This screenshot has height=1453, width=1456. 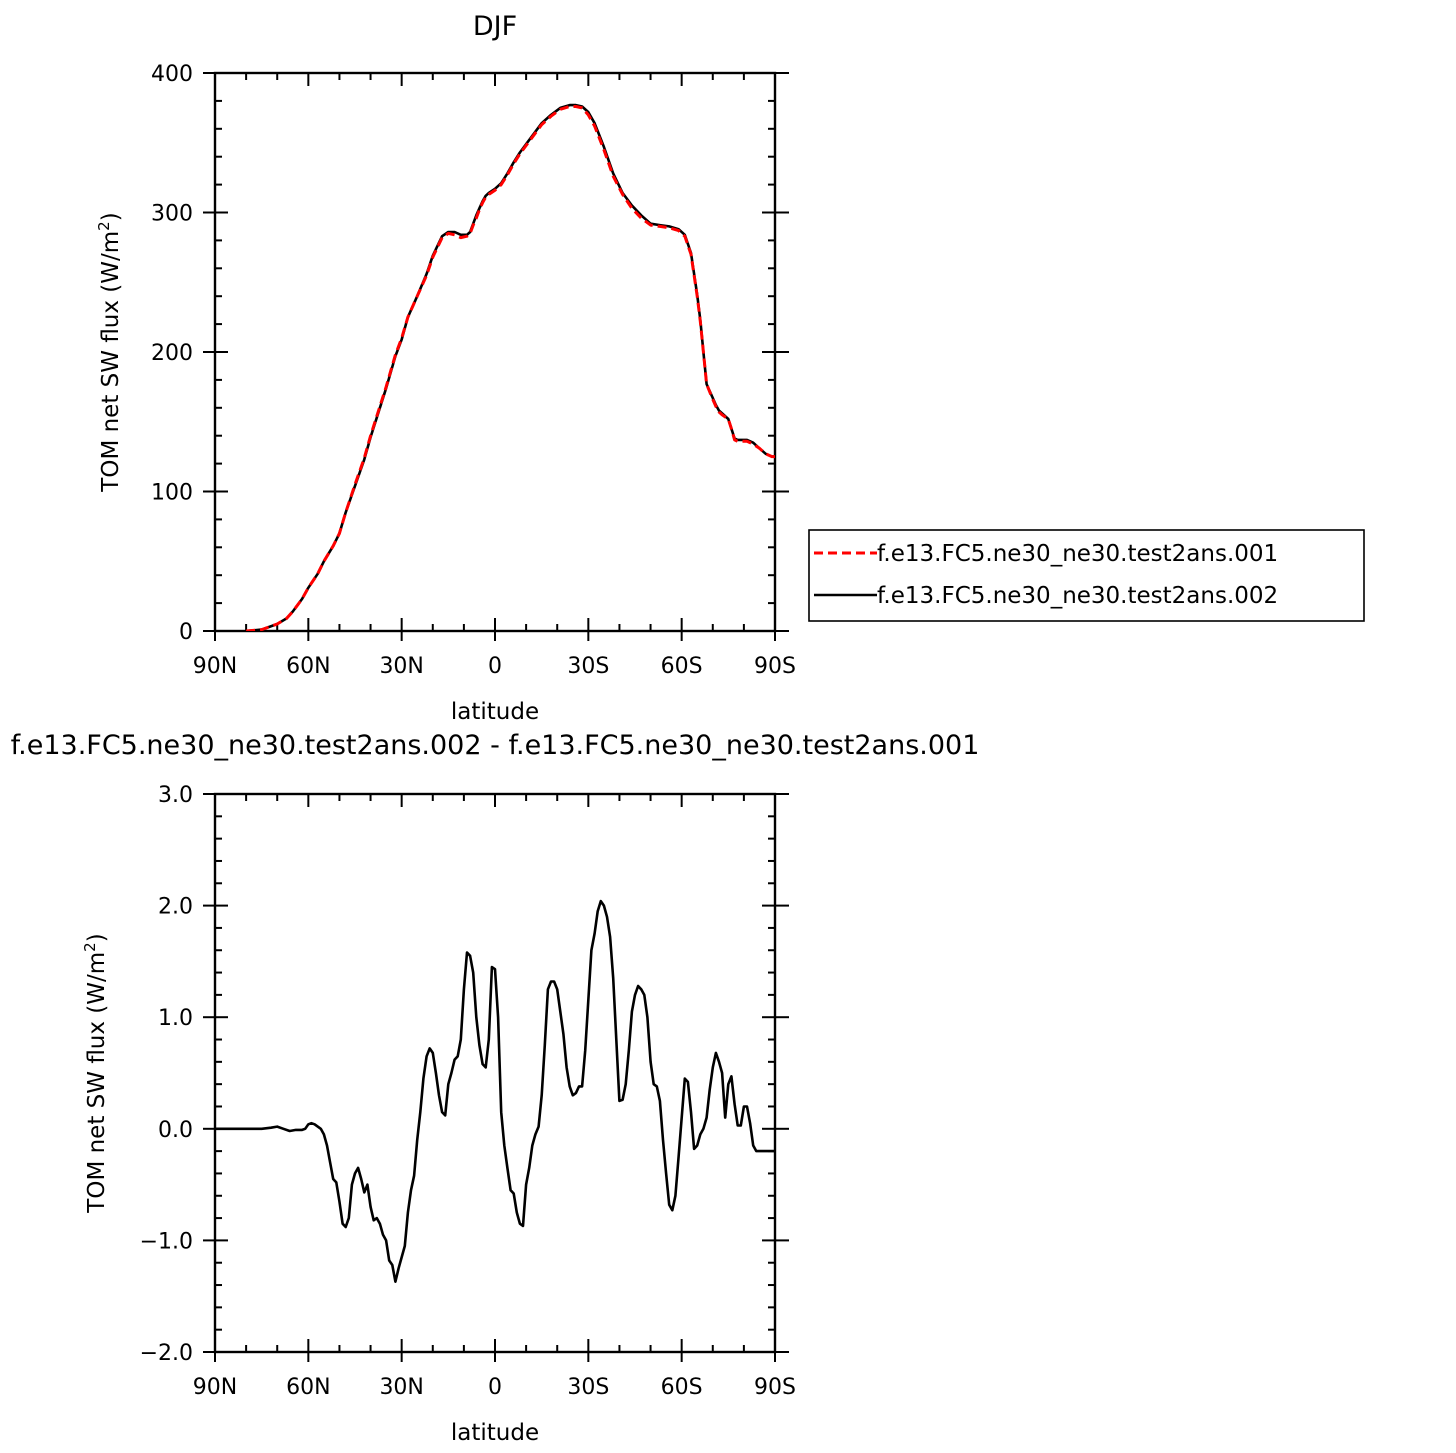 What do you see at coordinates (682, 1387) in the screenshot?
I see `chart-1-xtick-label: 60S` at bounding box center [682, 1387].